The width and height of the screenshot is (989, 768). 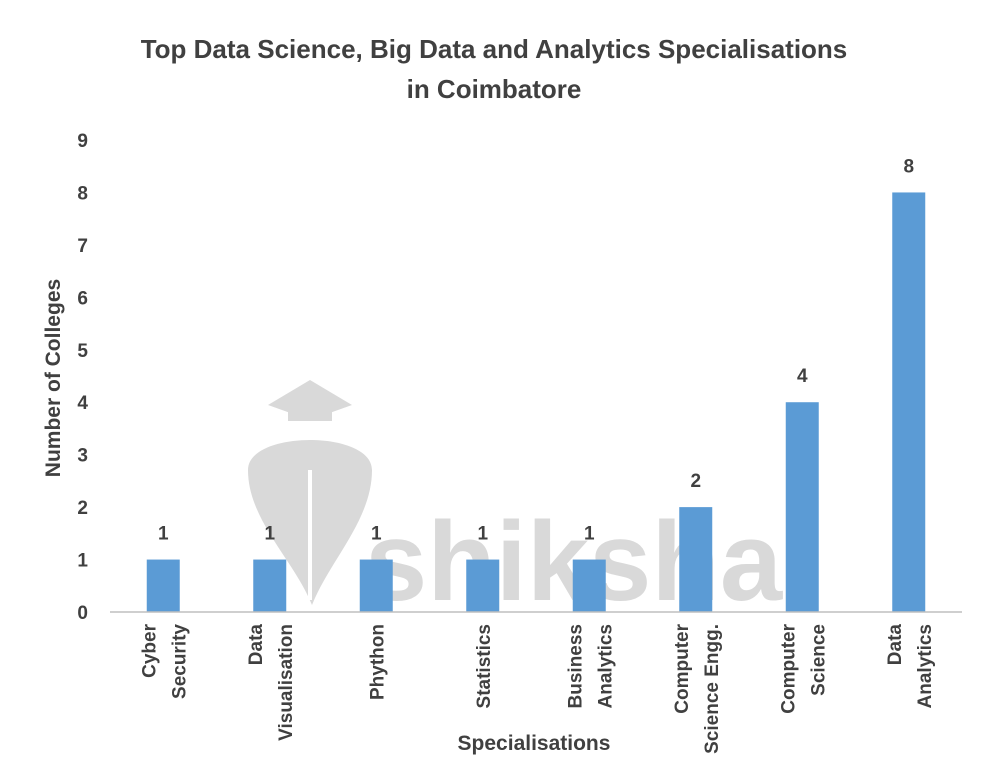 I want to click on data-label: 4, so click(x=802, y=376).